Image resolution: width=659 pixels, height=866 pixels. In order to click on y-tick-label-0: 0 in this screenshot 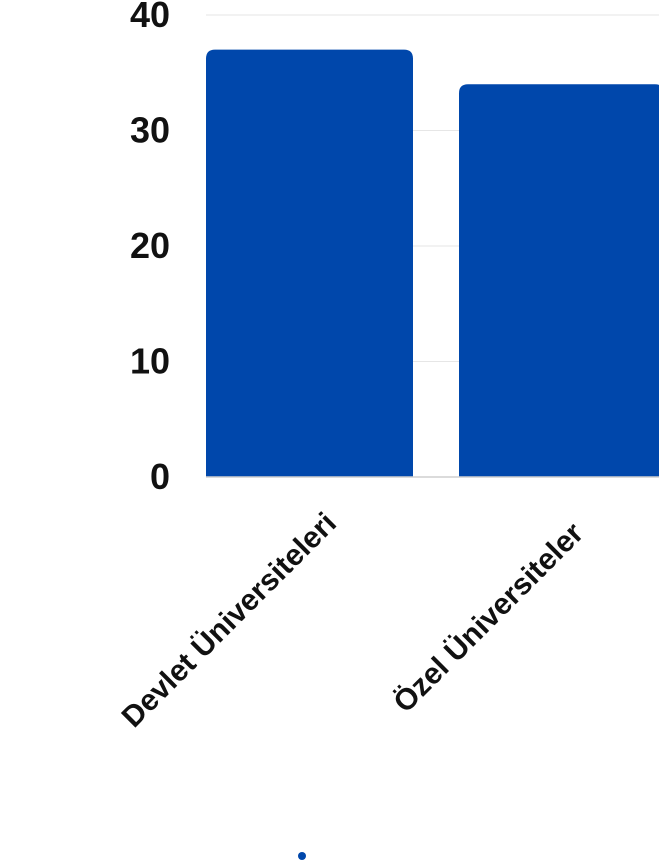, I will do `click(160, 476)`.